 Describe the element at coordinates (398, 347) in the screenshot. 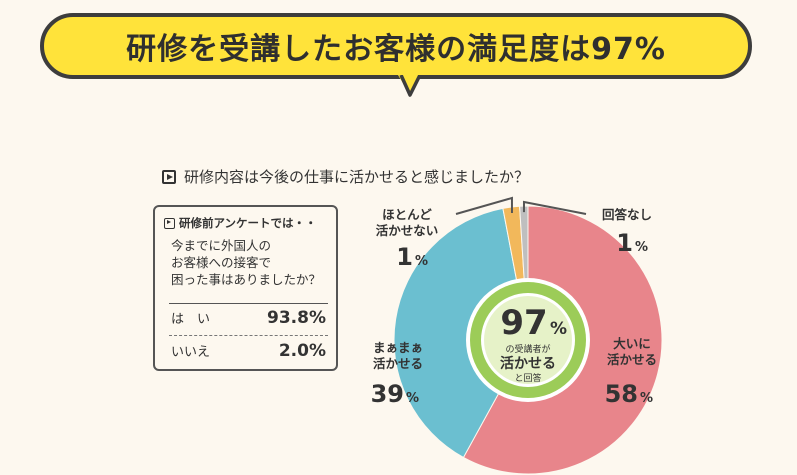

I see `slice-label: まぁまぁ` at that location.